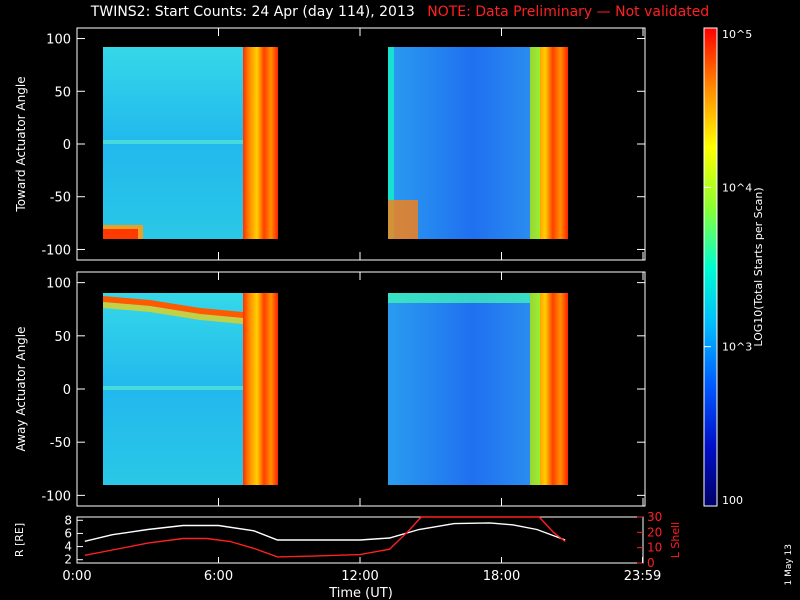 The image size is (800, 600). I want to click on colorbar-tick-label: 10^4, so click(737, 187).